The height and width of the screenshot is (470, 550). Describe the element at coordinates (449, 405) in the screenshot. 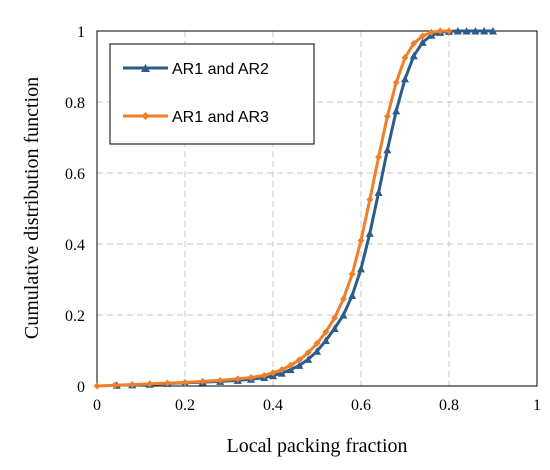

I see `x-tick-label: 0.8` at that location.